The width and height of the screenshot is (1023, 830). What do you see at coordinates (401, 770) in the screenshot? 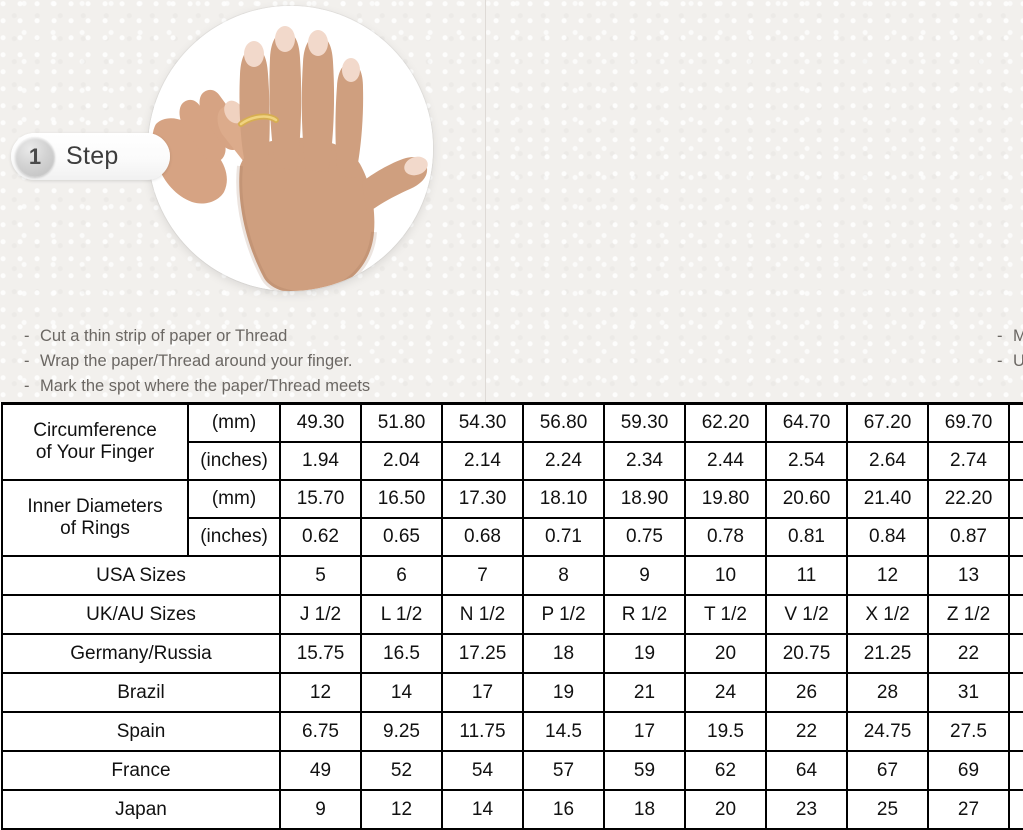
I see `cell: 52` at bounding box center [401, 770].